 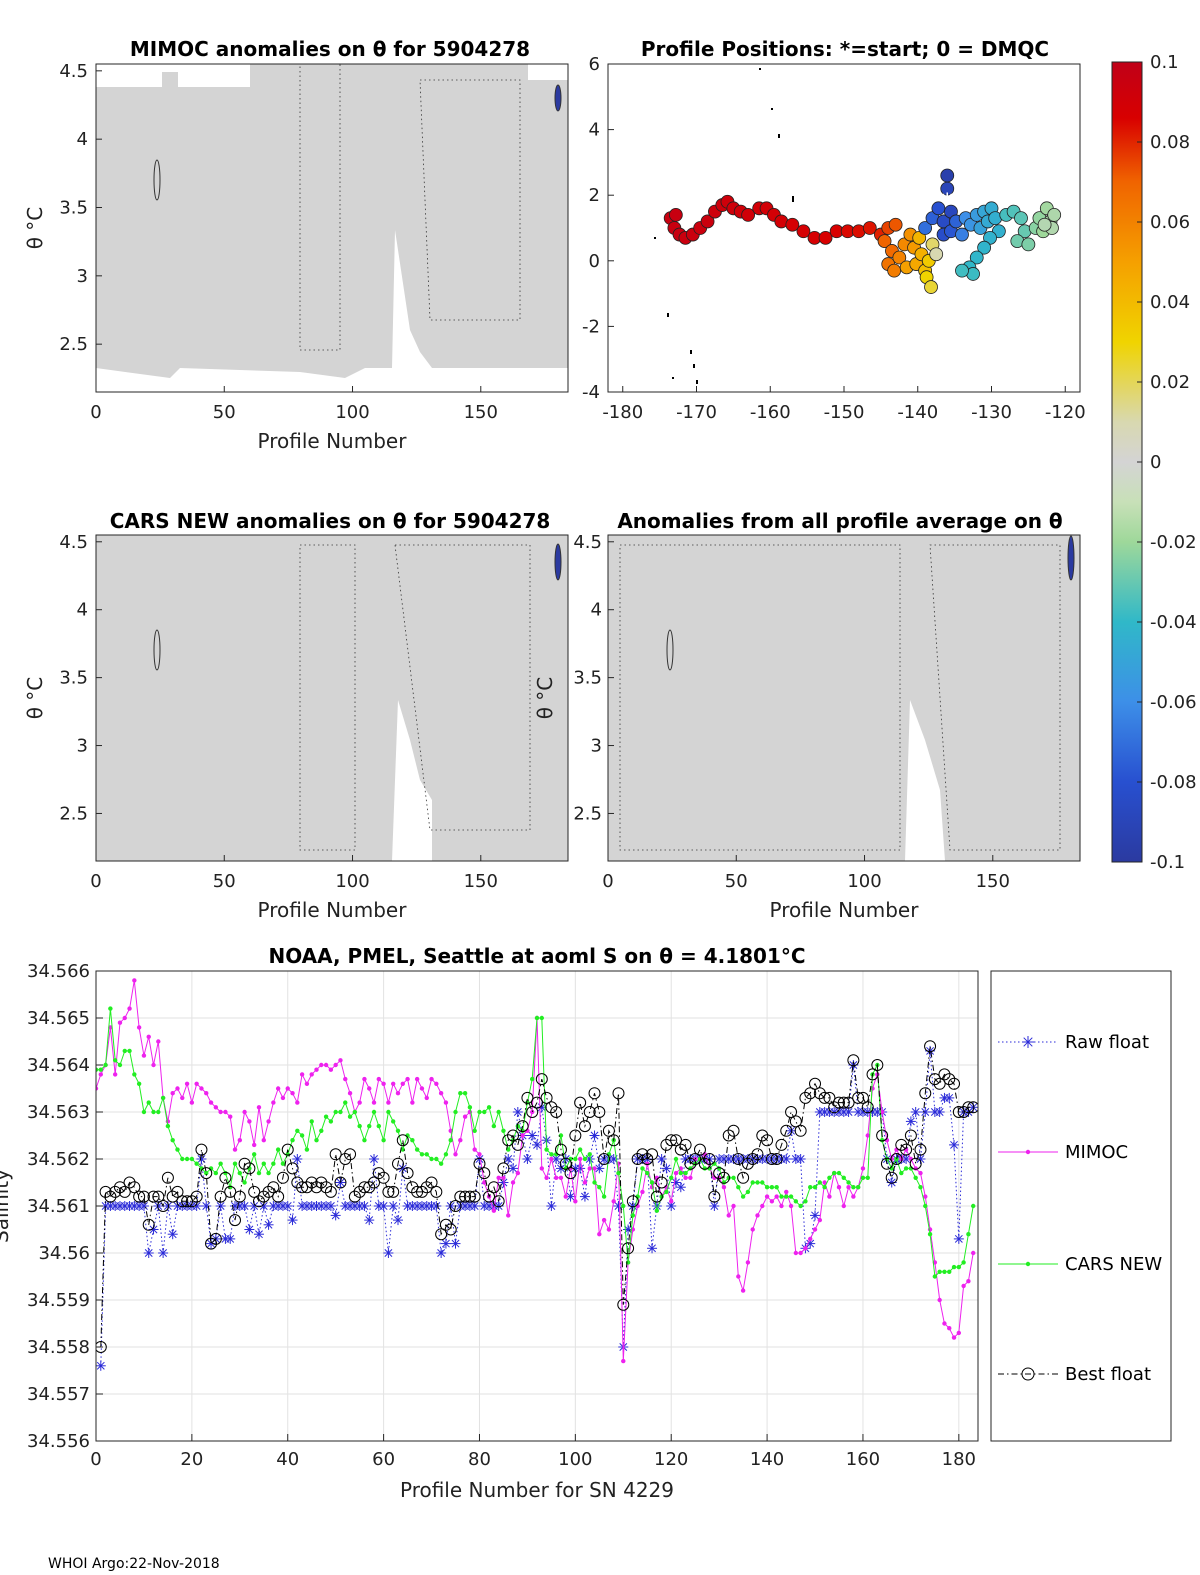 I want to click on allavg-contour-c, so click(x=670, y=650).